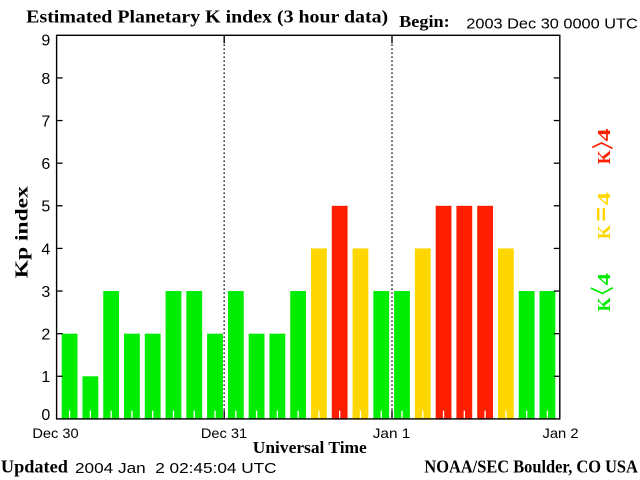 This screenshot has width=640, height=480. What do you see at coordinates (55, 433) in the screenshot?
I see `svg-text: Dec 30` at bounding box center [55, 433].